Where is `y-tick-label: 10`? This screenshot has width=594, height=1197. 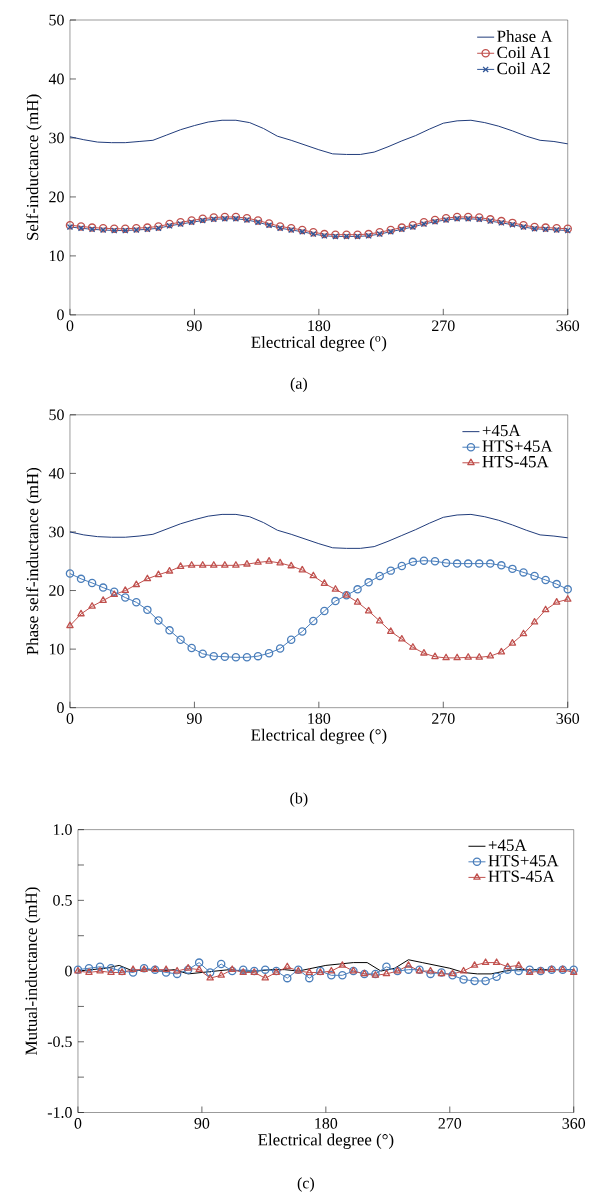 y-tick-label: 10 is located at coordinates (57, 256).